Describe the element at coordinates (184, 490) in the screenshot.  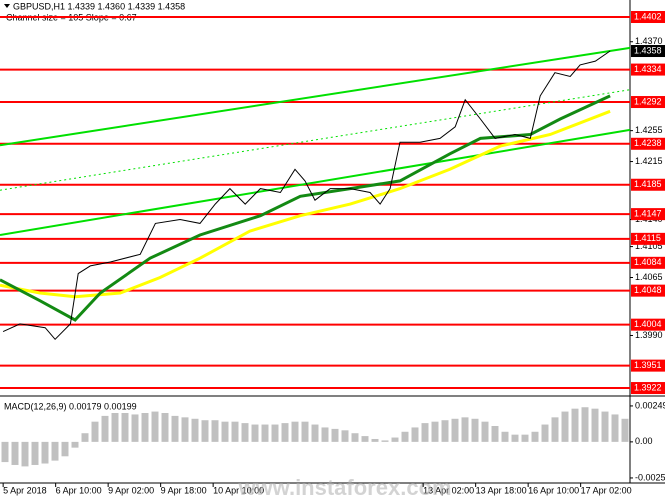
I see `x-tick-label: 9 Apr 18:00` at that location.